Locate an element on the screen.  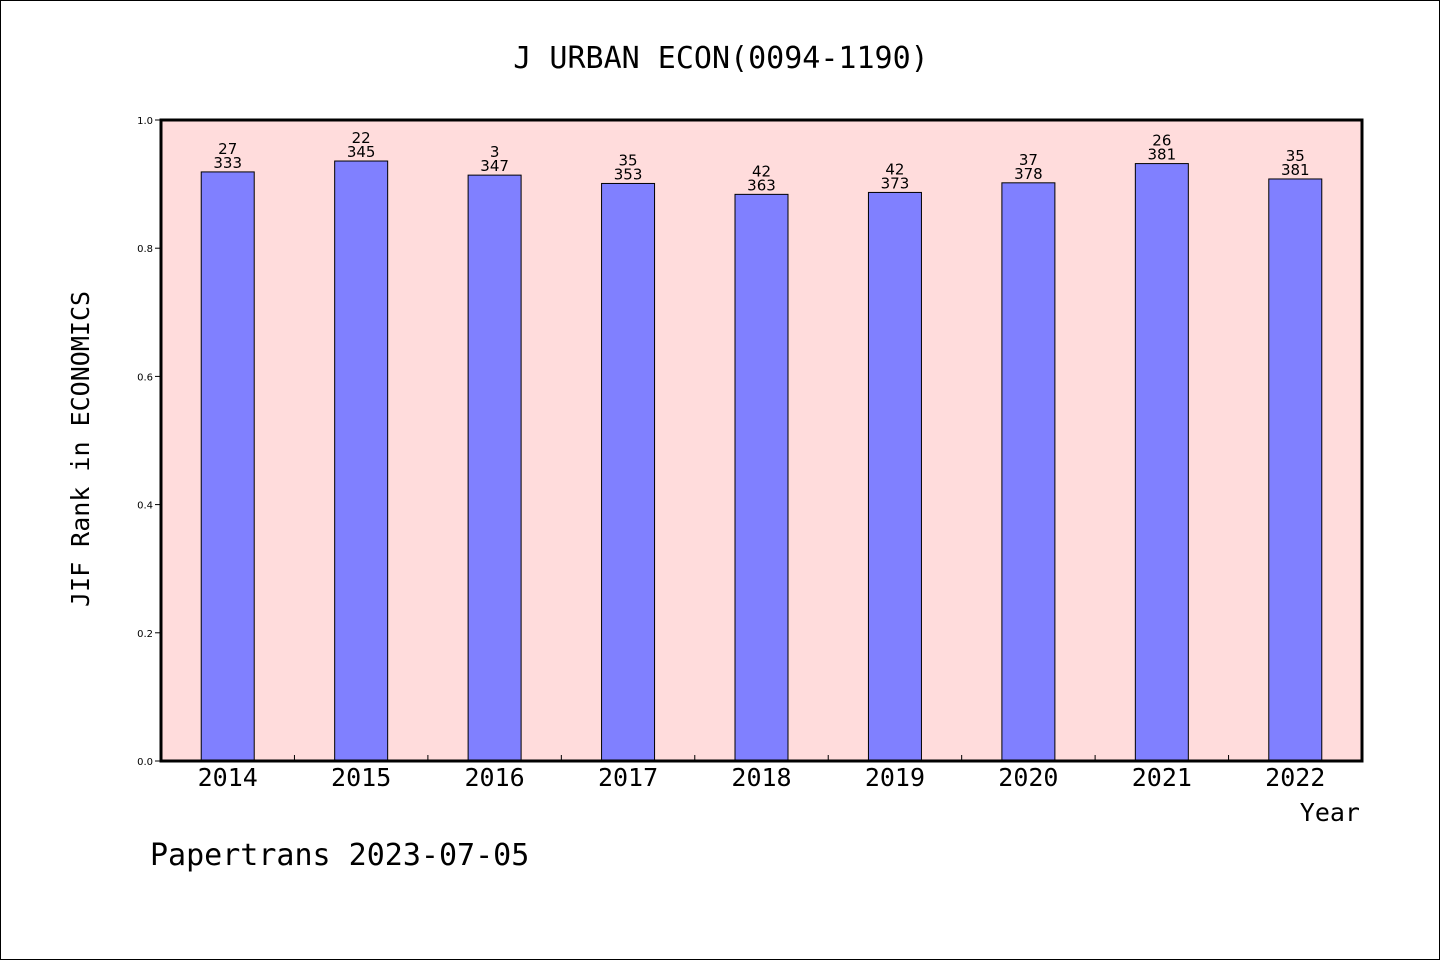
bar-2016 is located at coordinates (494, 468).